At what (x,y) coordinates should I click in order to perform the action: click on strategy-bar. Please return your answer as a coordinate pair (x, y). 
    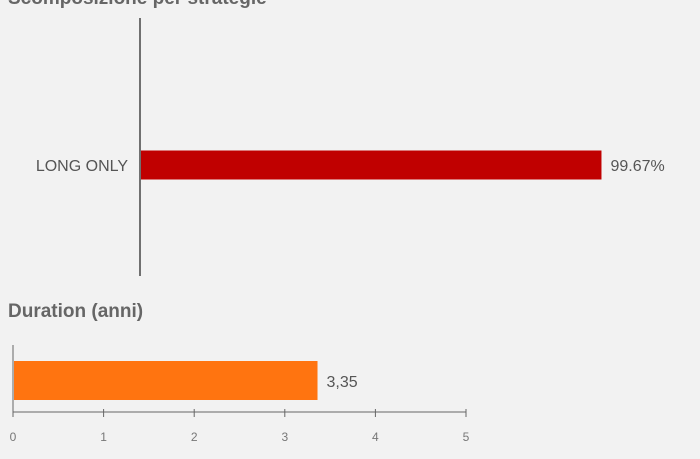
    Looking at the image, I should click on (371, 165).